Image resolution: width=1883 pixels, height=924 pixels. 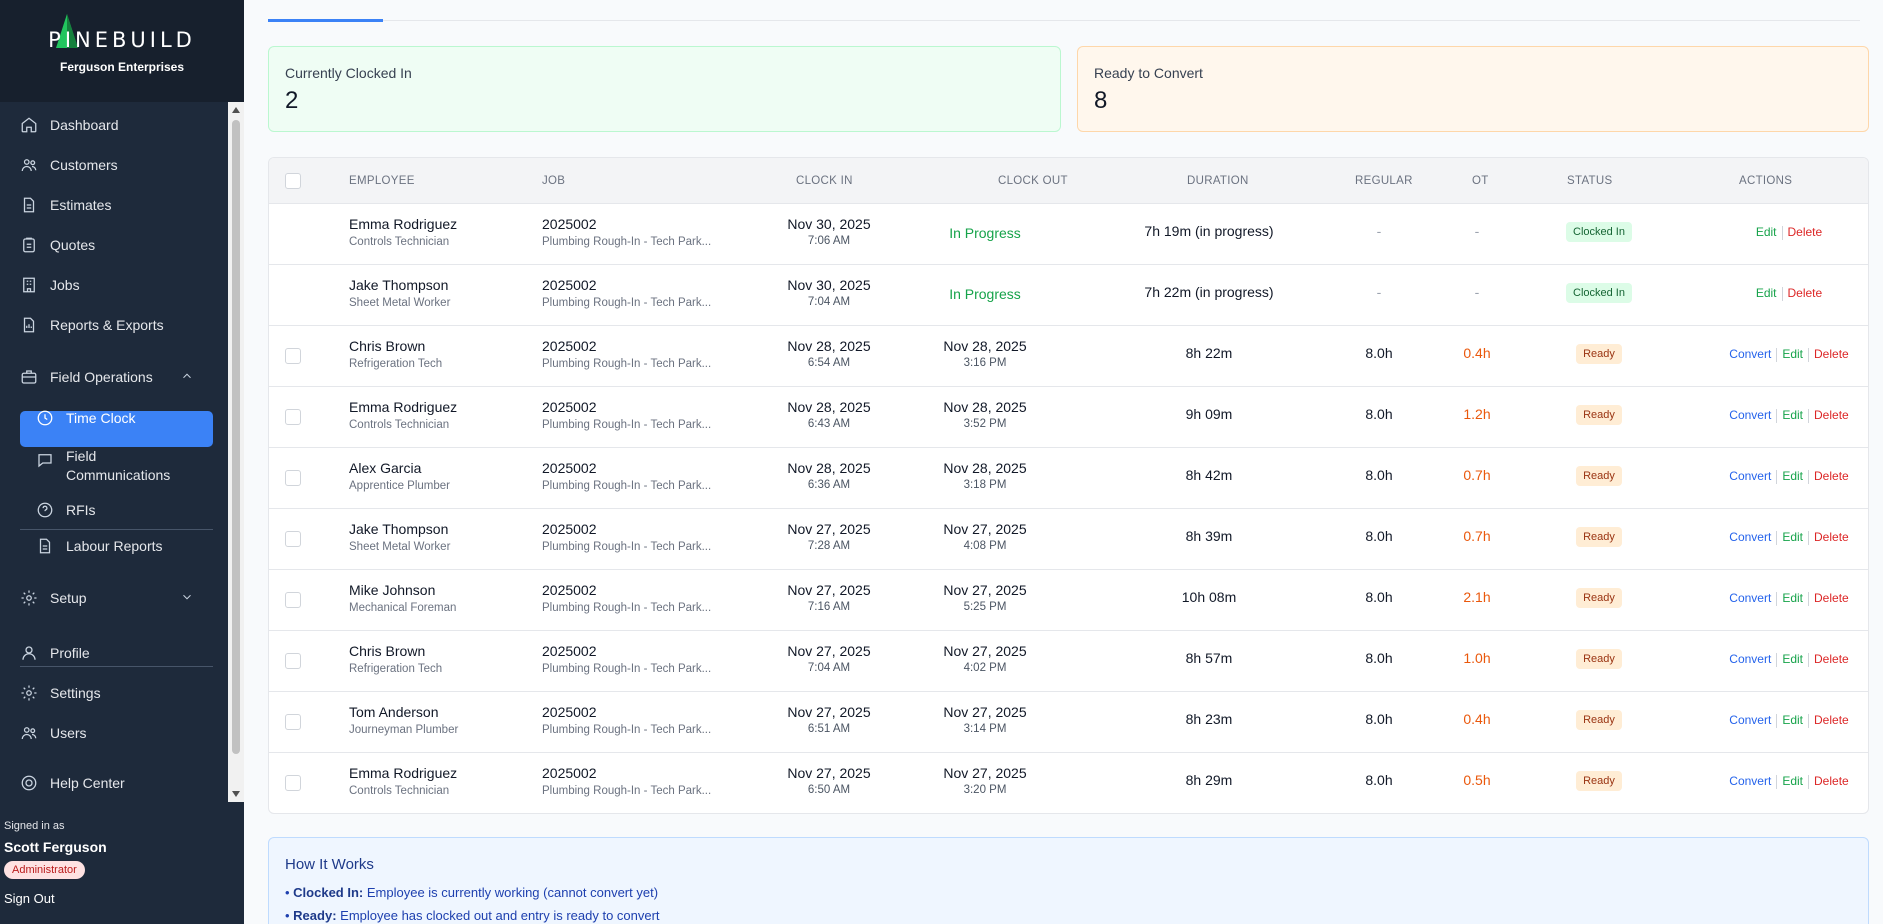 I want to click on col-regular: REGULAR, so click(x=1384, y=181).